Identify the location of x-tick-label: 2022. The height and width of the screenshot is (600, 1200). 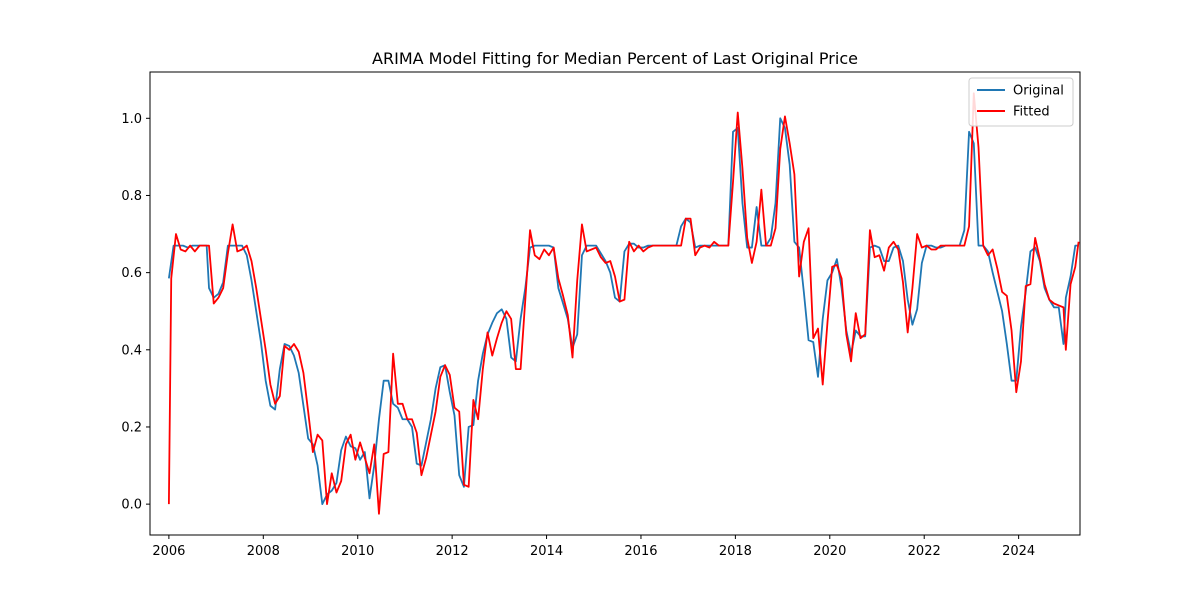
(924, 551).